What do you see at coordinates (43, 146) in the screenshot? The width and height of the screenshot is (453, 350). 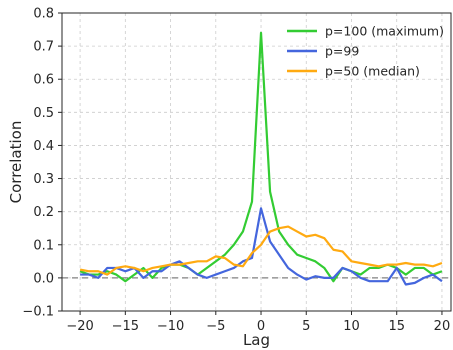 I see `y-tick-label: 0.4` at bounding box center [43, 146].